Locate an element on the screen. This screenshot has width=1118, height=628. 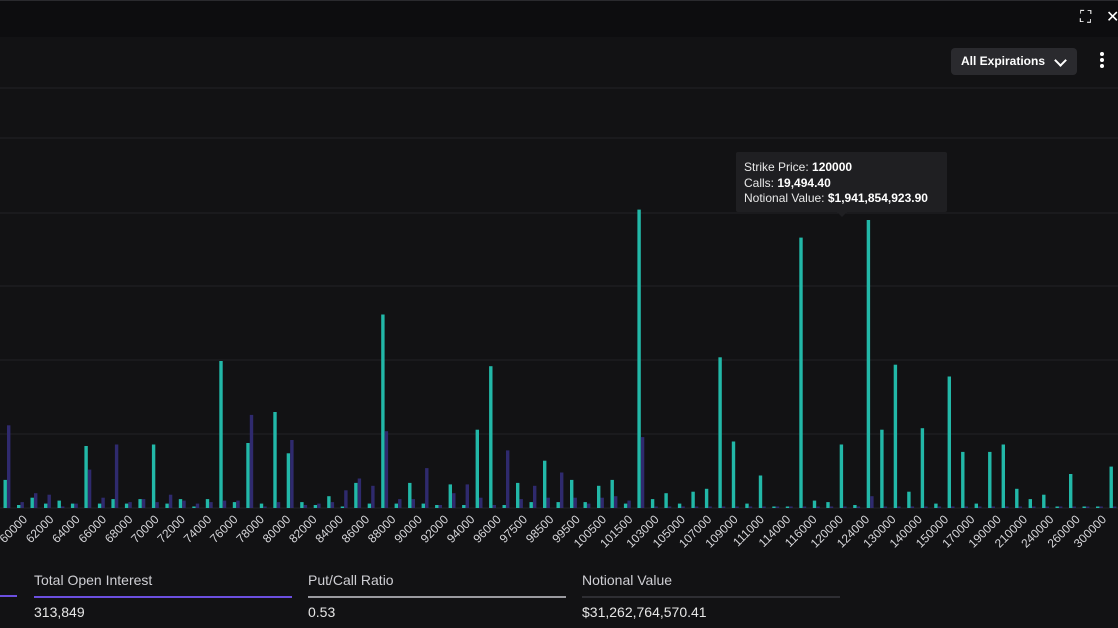
expand-icon: ⛶ is located at coordinates (1086, 17).